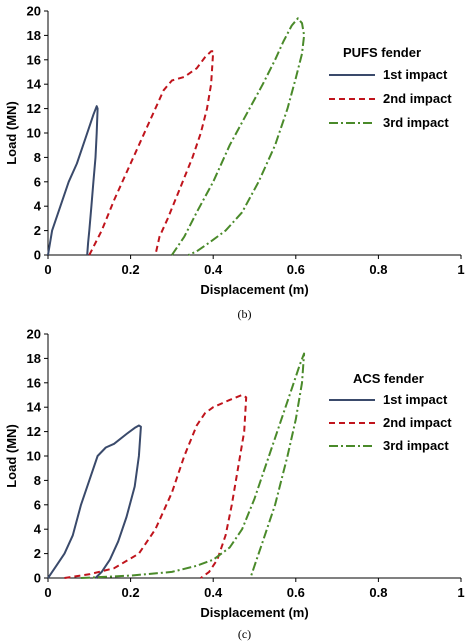 The width and height of the screenshot is (474, 643). I want to click on legend-title: ACS fender, so click(388, 378).